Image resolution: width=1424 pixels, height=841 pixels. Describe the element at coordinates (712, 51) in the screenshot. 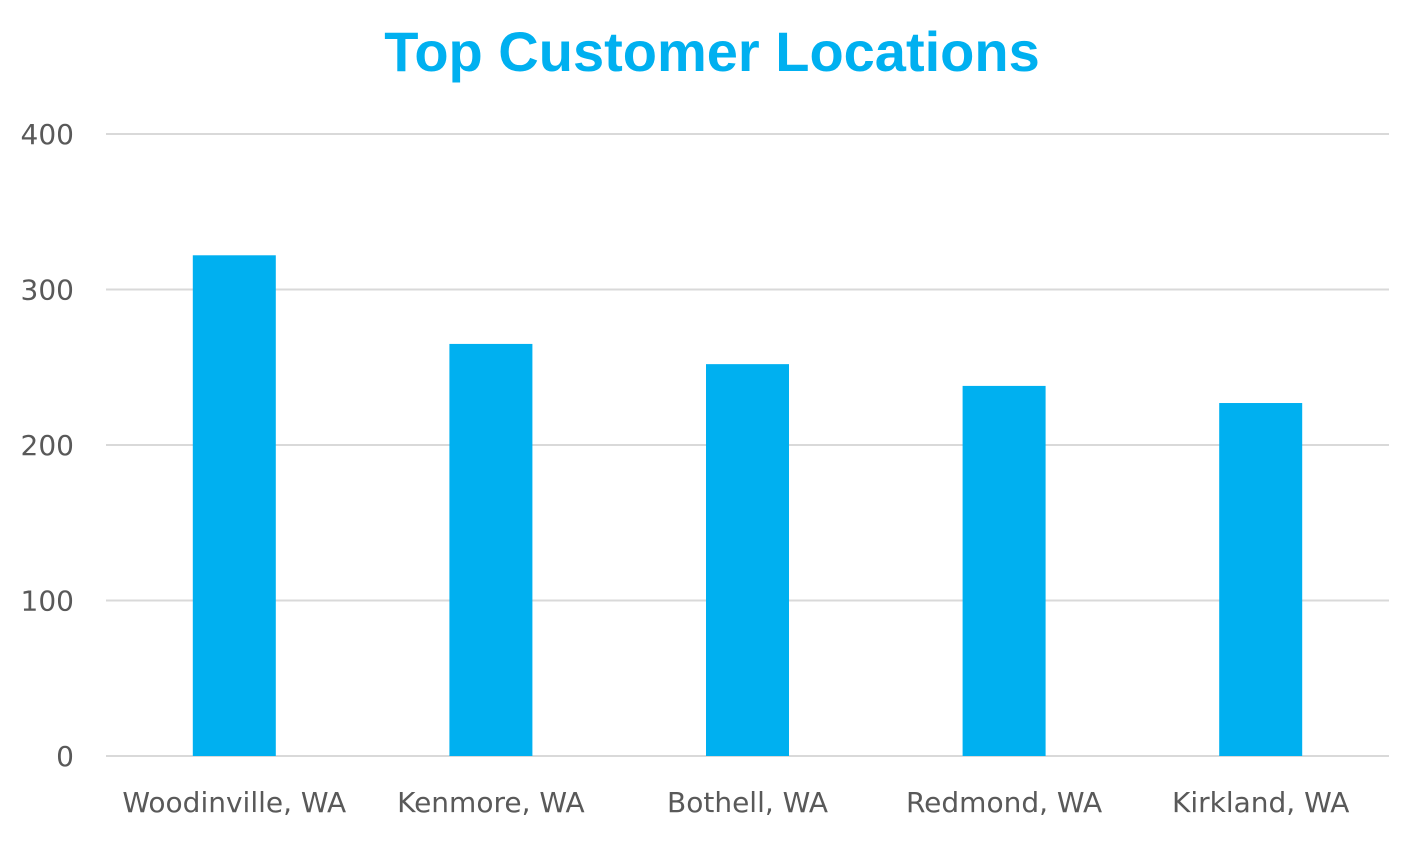

I see `chart-title: Top Customer Locations` at that location.